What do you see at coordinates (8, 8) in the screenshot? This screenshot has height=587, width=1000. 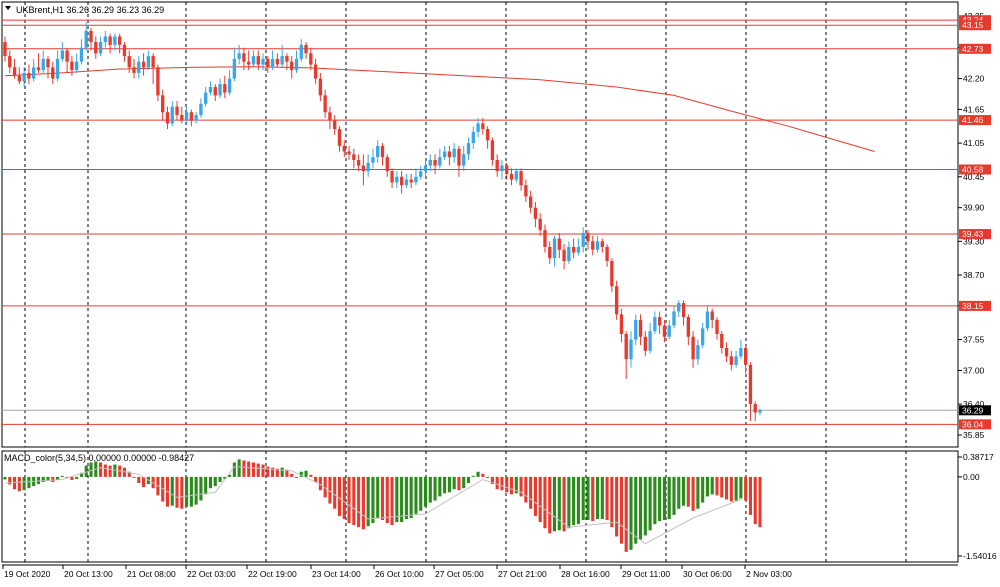 I see `collapse-triangle-icon` at bounding box center [8, 8].